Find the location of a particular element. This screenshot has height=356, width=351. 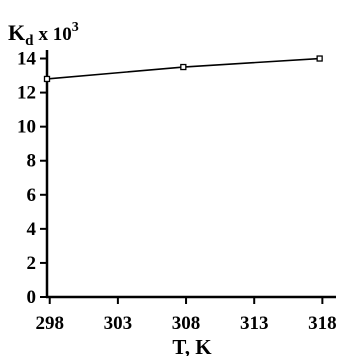

y-tick-label: 2 is located at coordinates (32, 263).